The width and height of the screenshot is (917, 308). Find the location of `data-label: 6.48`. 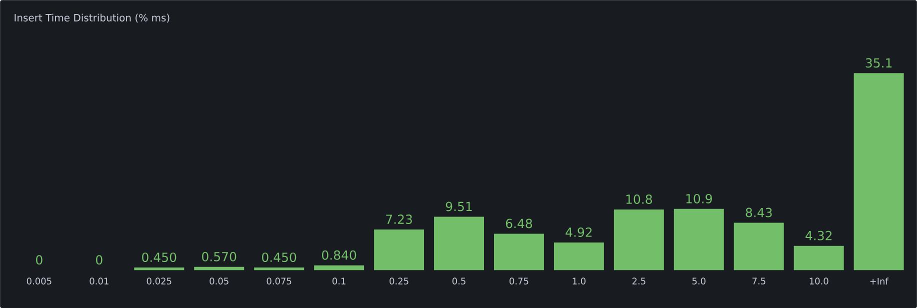

data-label: 6.48 is located at coordinates (519, 223).